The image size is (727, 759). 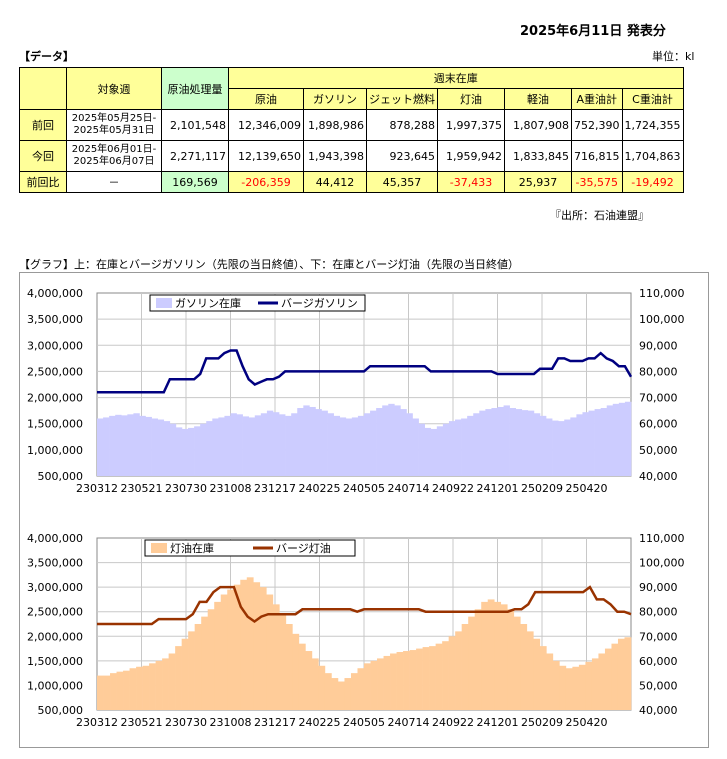 What do you see at coordinates (266, 156) in the screenshot?
I see `stock-value: 12,139,650` at bounding box center [266, 156].